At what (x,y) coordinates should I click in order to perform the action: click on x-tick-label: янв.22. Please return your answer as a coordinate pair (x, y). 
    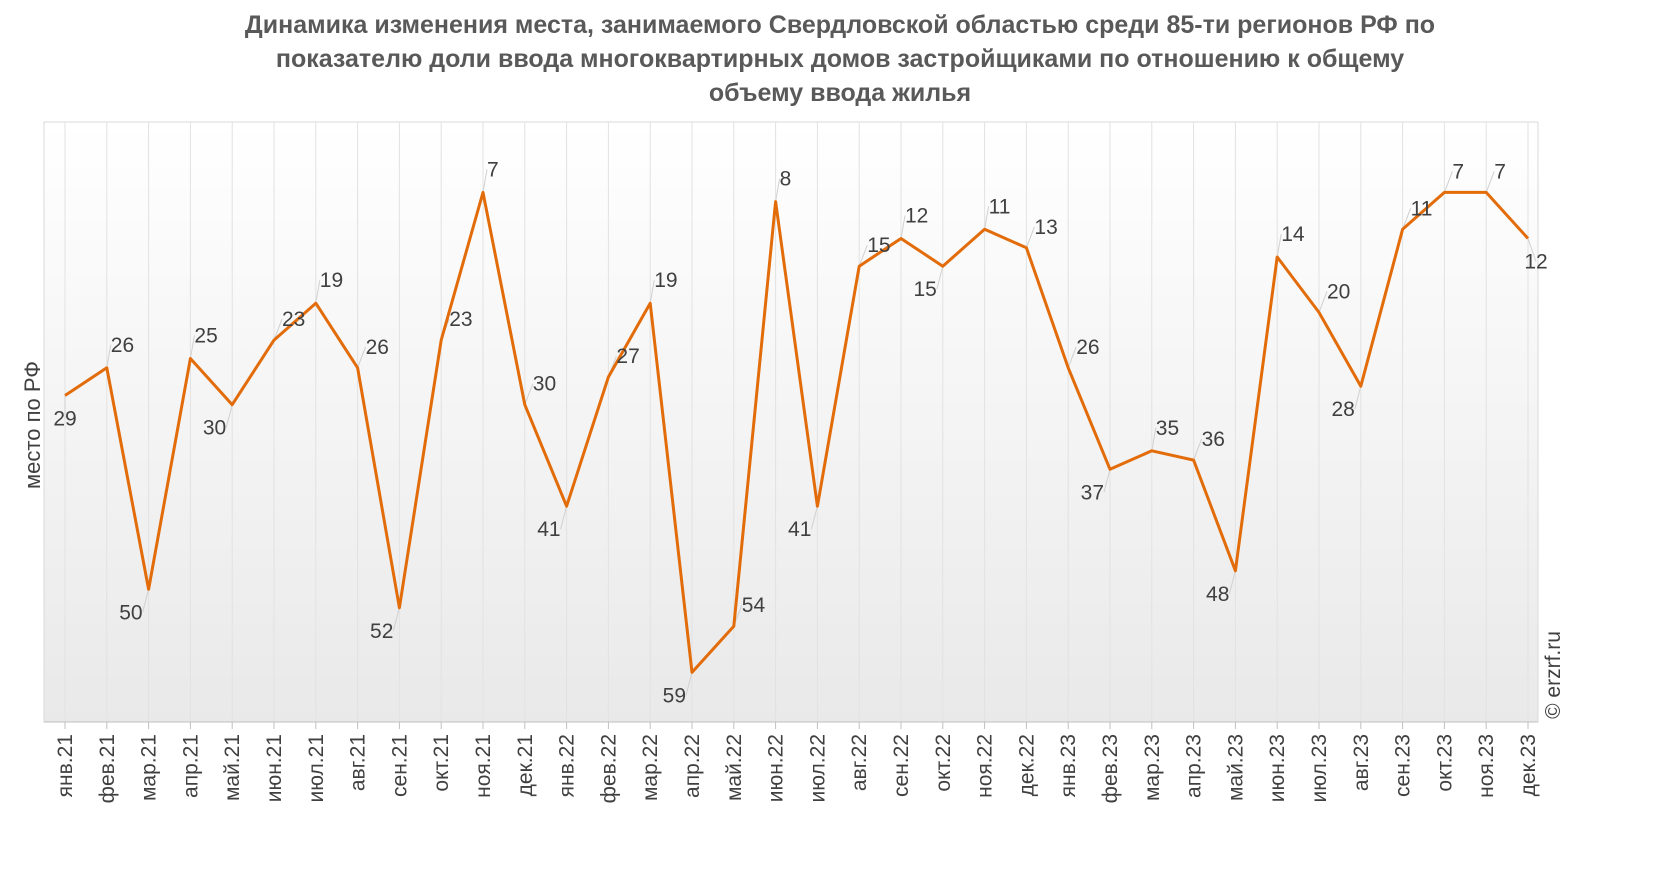
    Looking at the image, I should click on (567, 765).